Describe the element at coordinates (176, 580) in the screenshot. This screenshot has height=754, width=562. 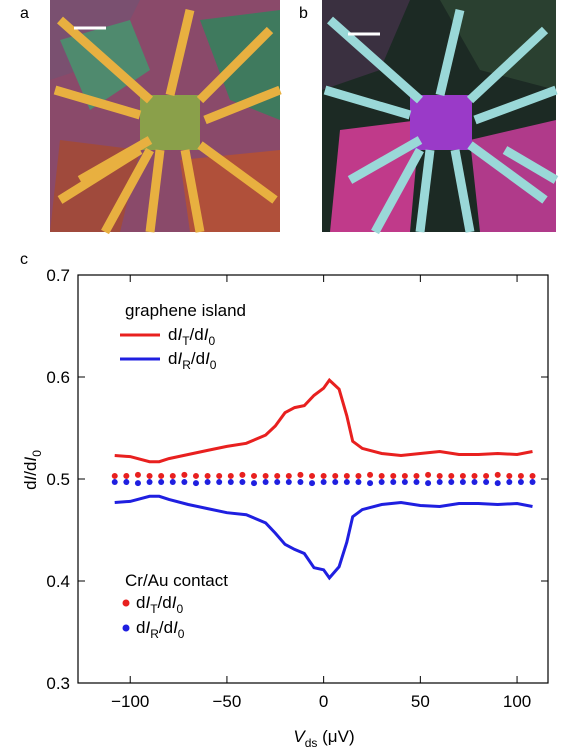
I see `legend-group-title: Cr/Au contact` at that location.